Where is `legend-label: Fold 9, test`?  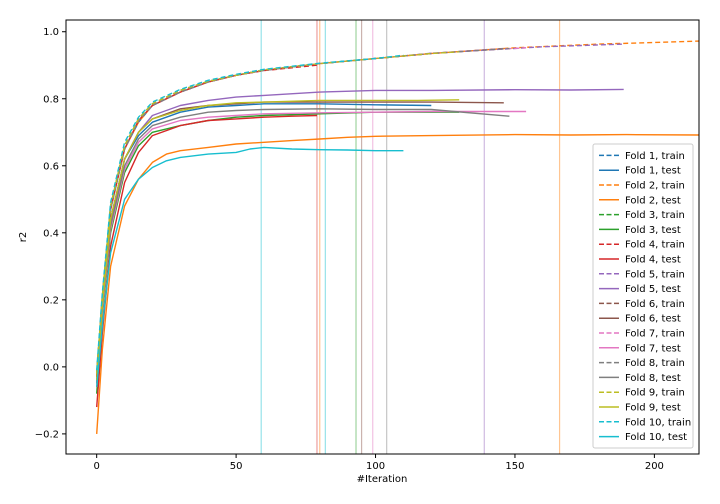
legend-label: Fold 9, test is located at coordinates (653, 408).